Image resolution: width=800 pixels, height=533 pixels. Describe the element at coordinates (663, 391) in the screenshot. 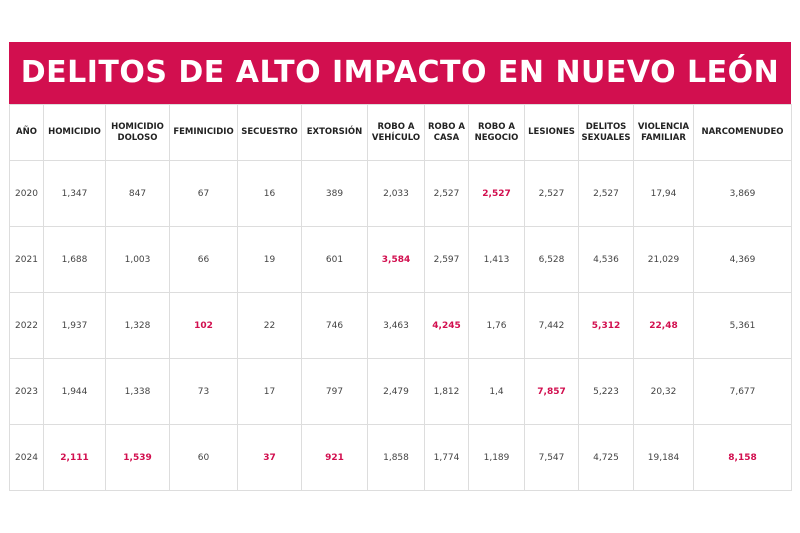

I see `value-cell: 20,32` at that location.